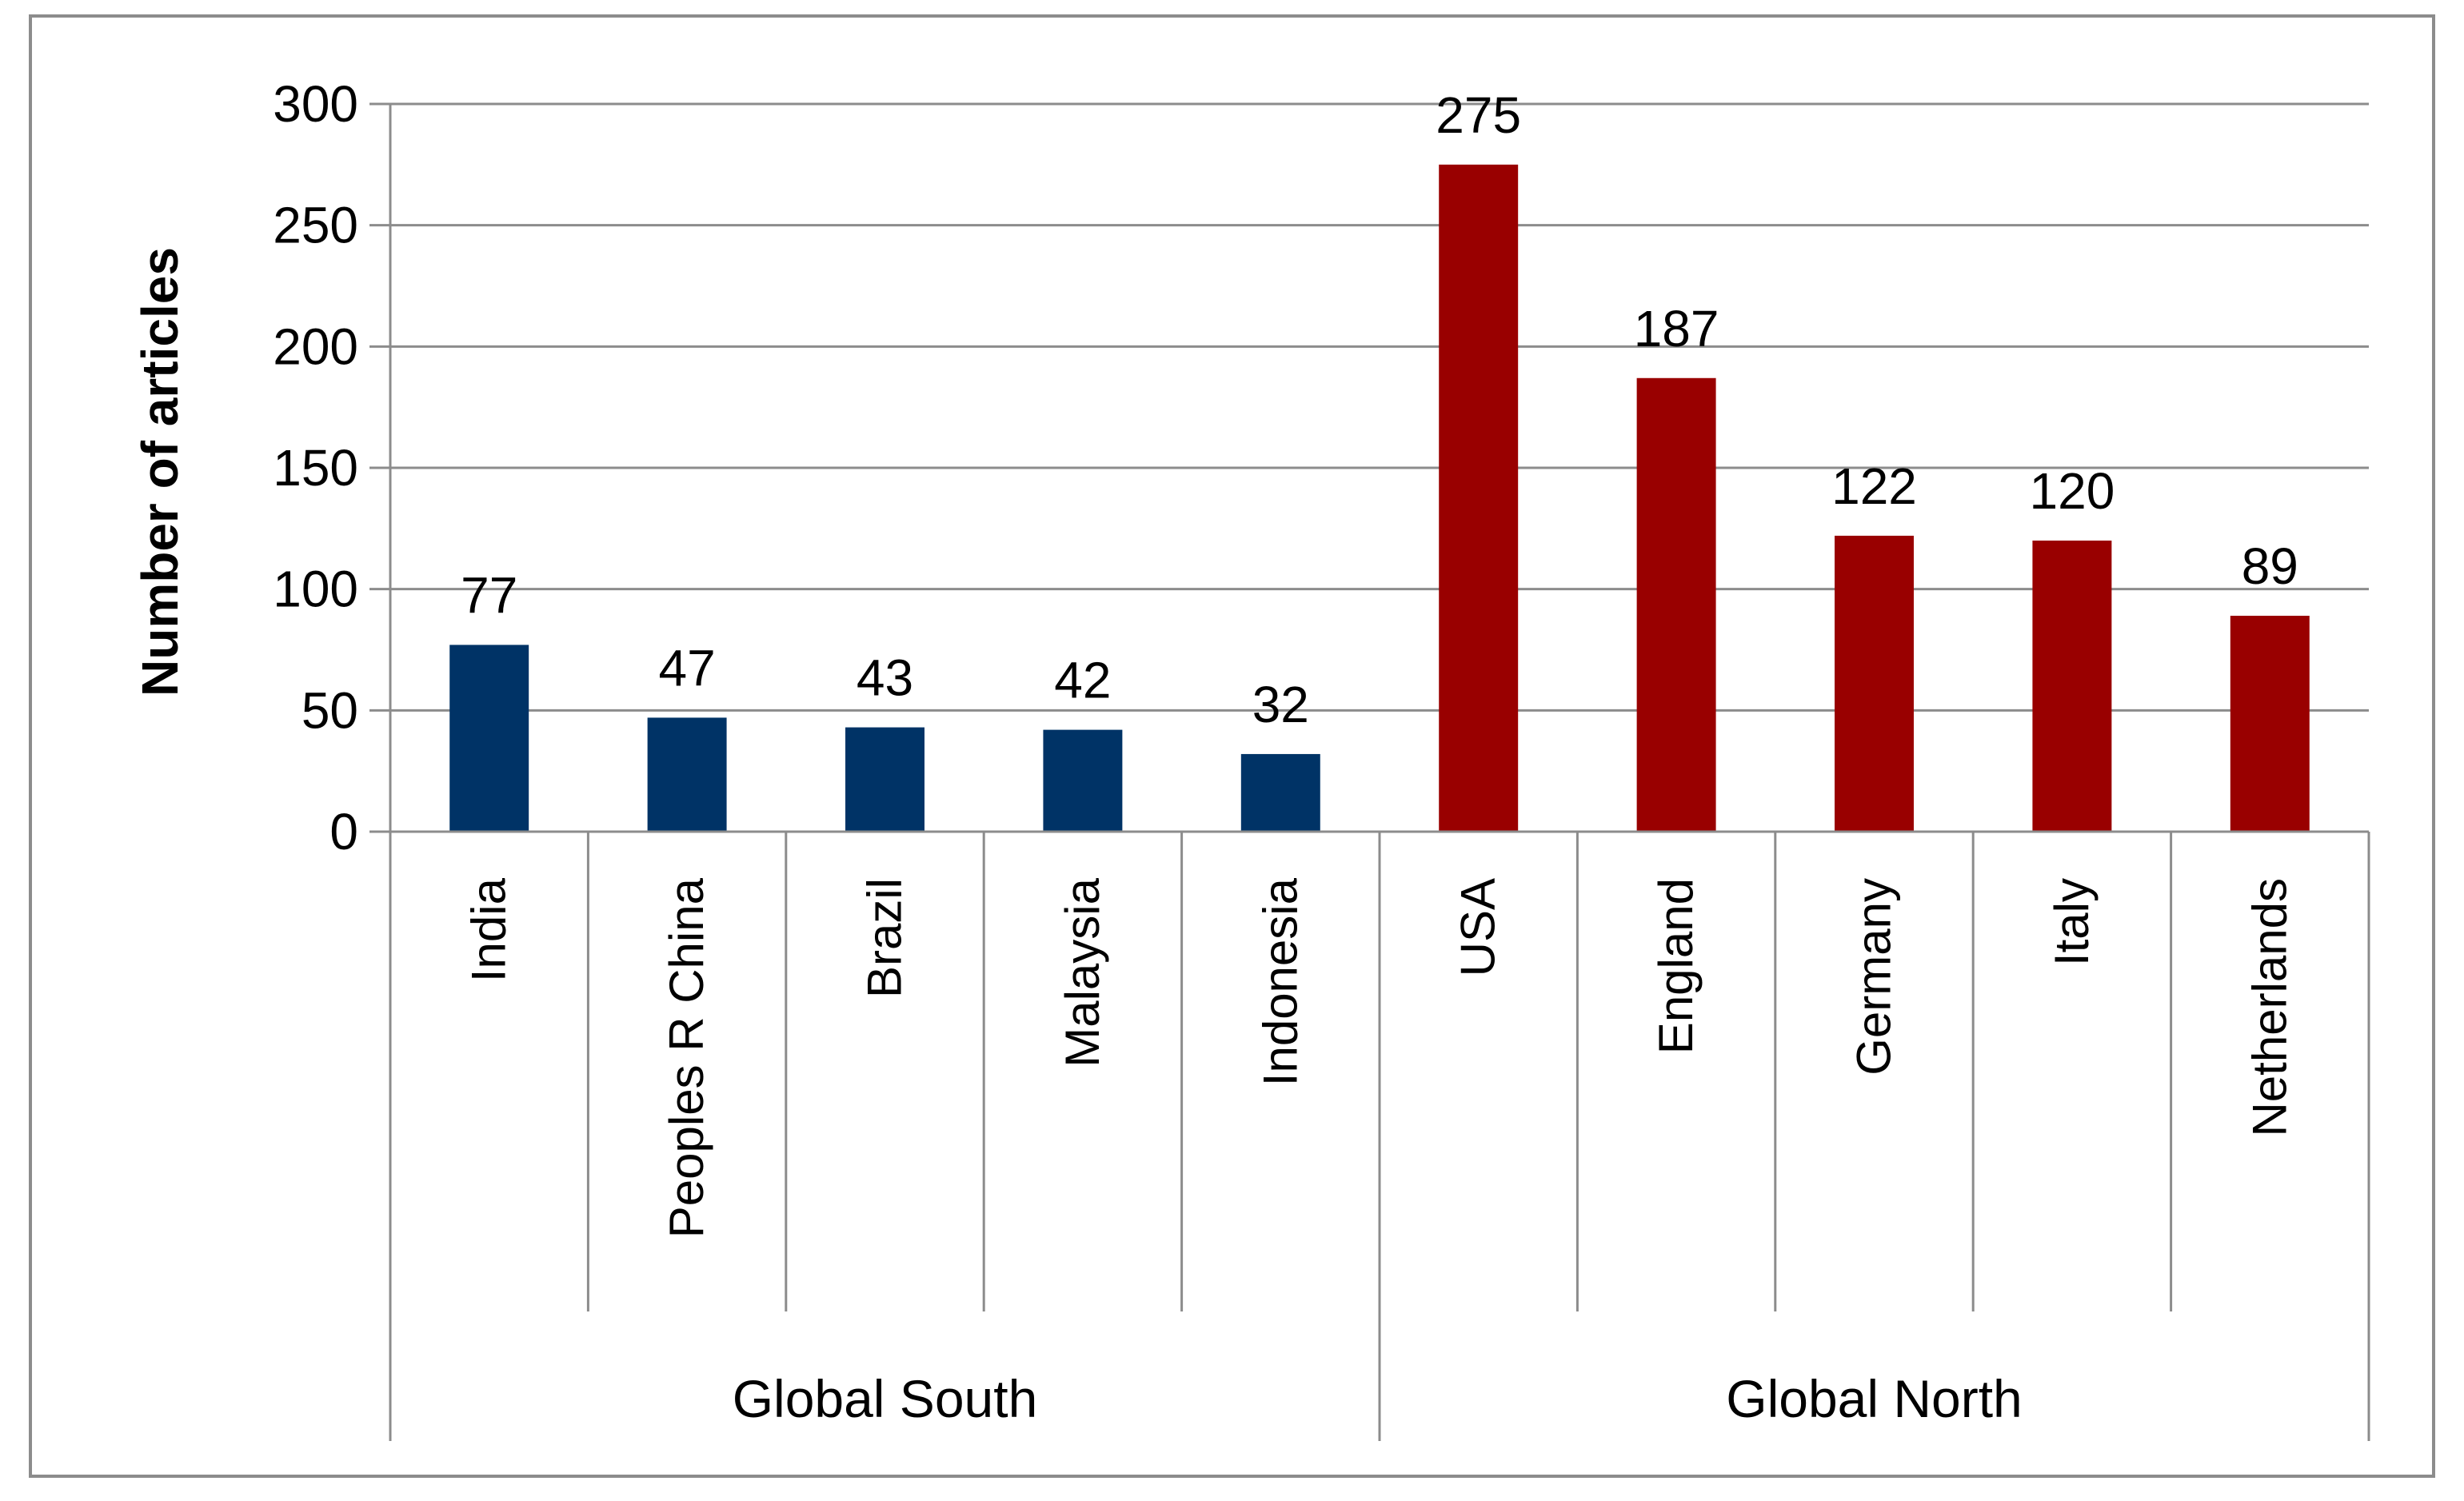 The width and height of the screenshot is (2464, 1501). Describe the element at coordinates (1874, 1399) in the screenshot. I see `group-label: Global North` at that location.